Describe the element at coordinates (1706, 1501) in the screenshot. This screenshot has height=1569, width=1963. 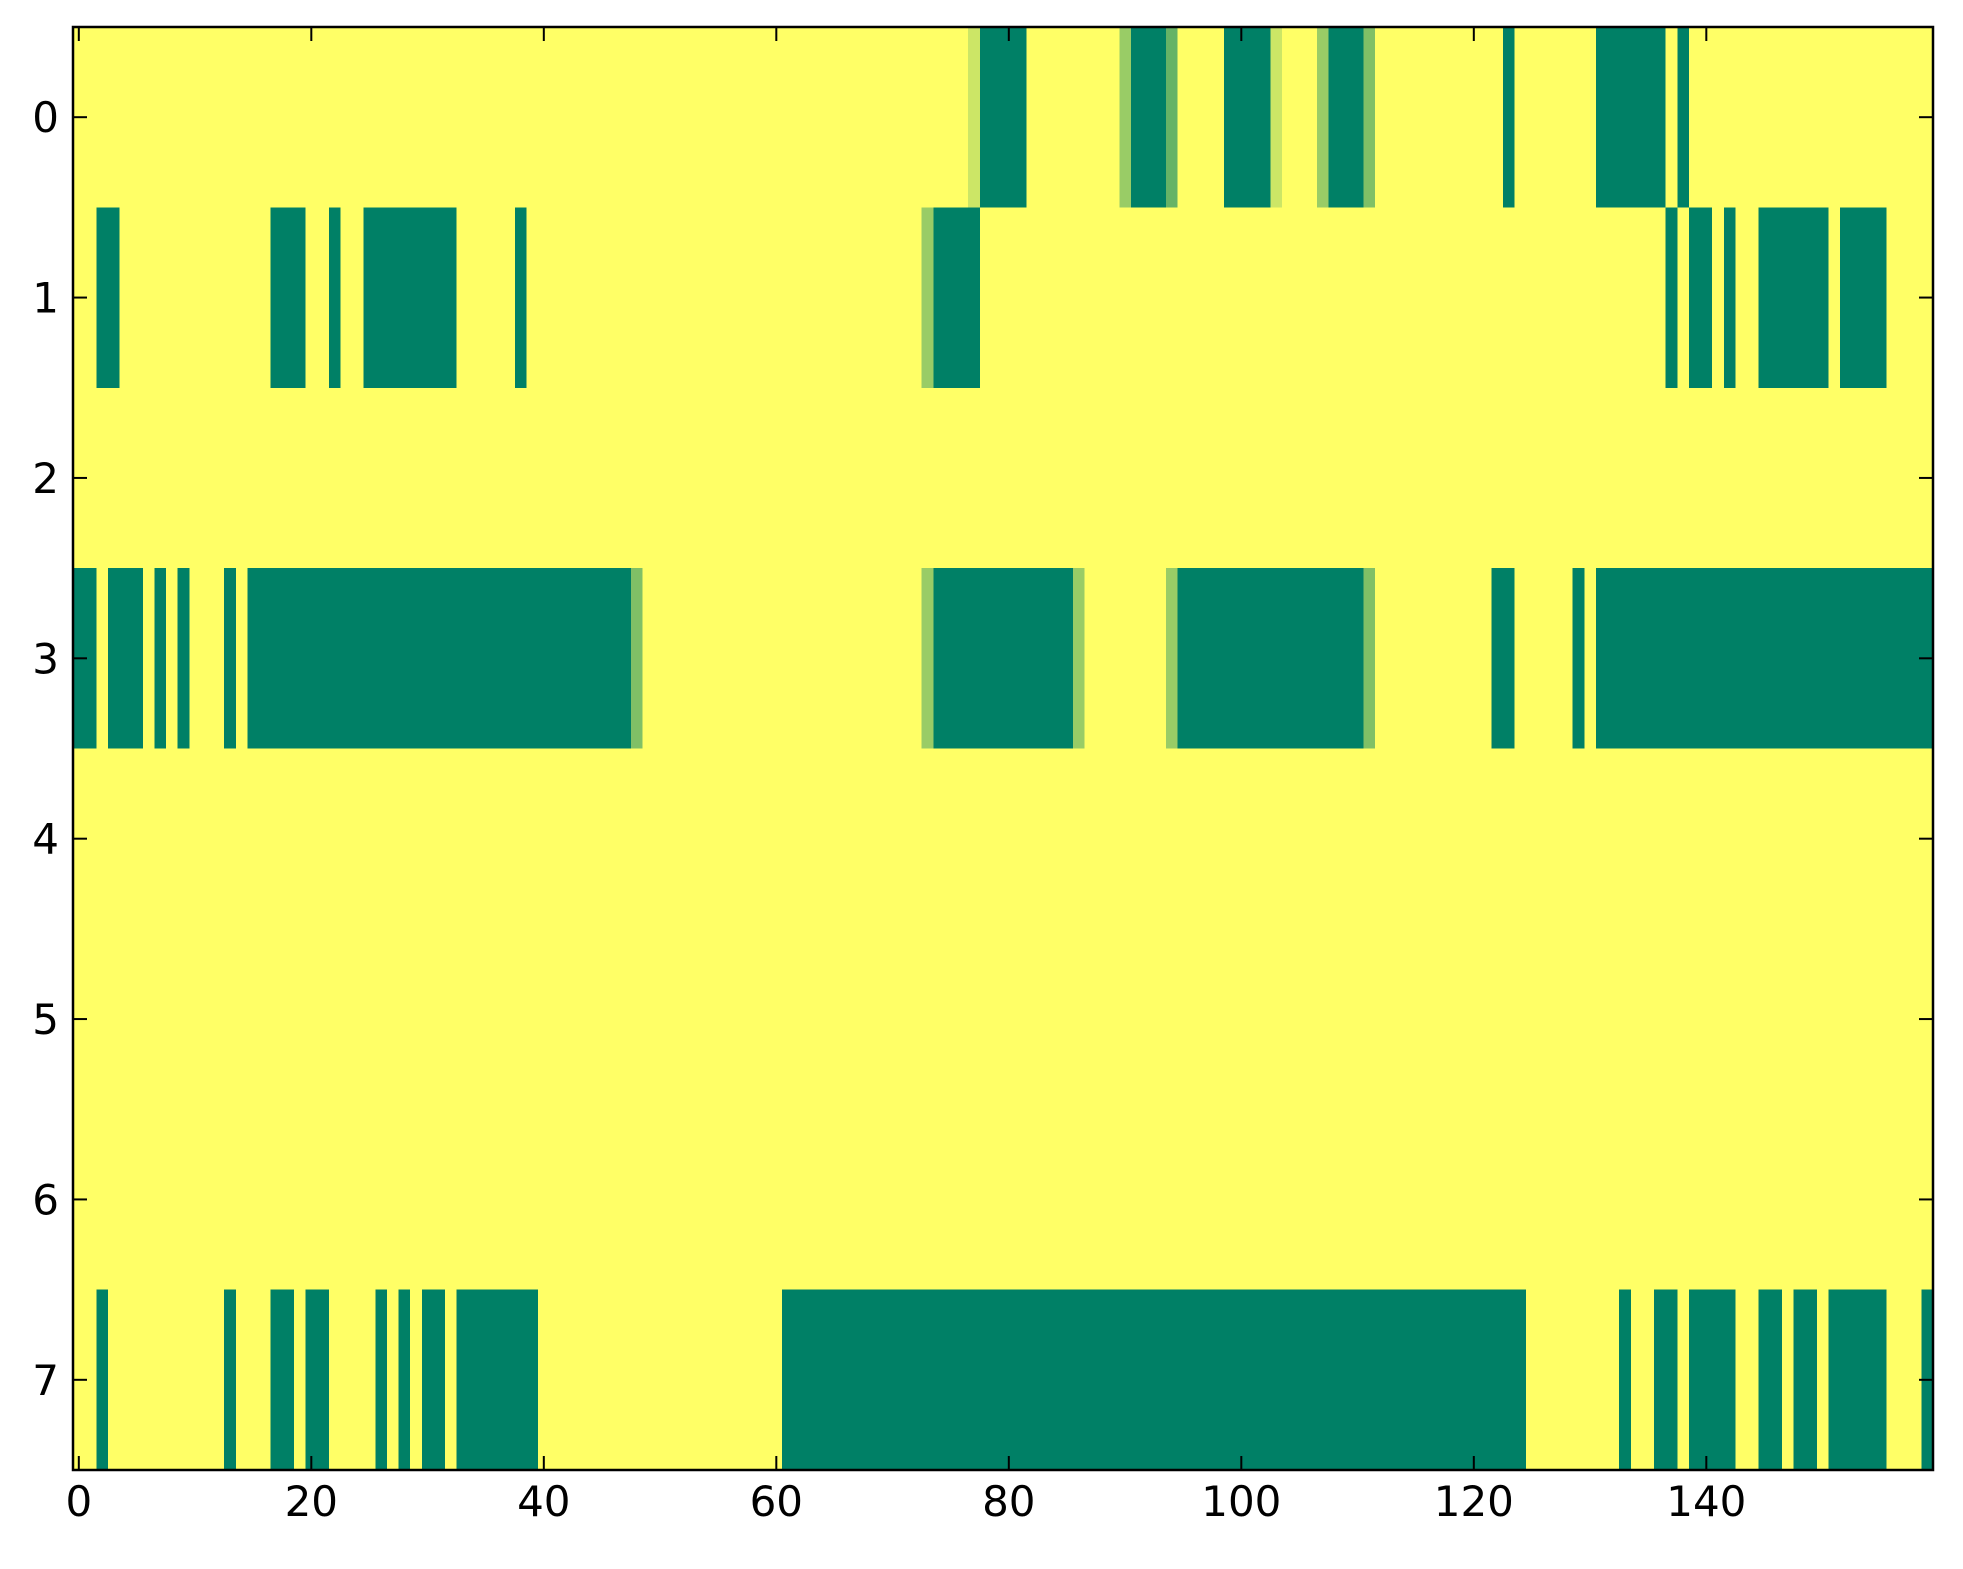
I see `x-tick-label: 140` at that location.